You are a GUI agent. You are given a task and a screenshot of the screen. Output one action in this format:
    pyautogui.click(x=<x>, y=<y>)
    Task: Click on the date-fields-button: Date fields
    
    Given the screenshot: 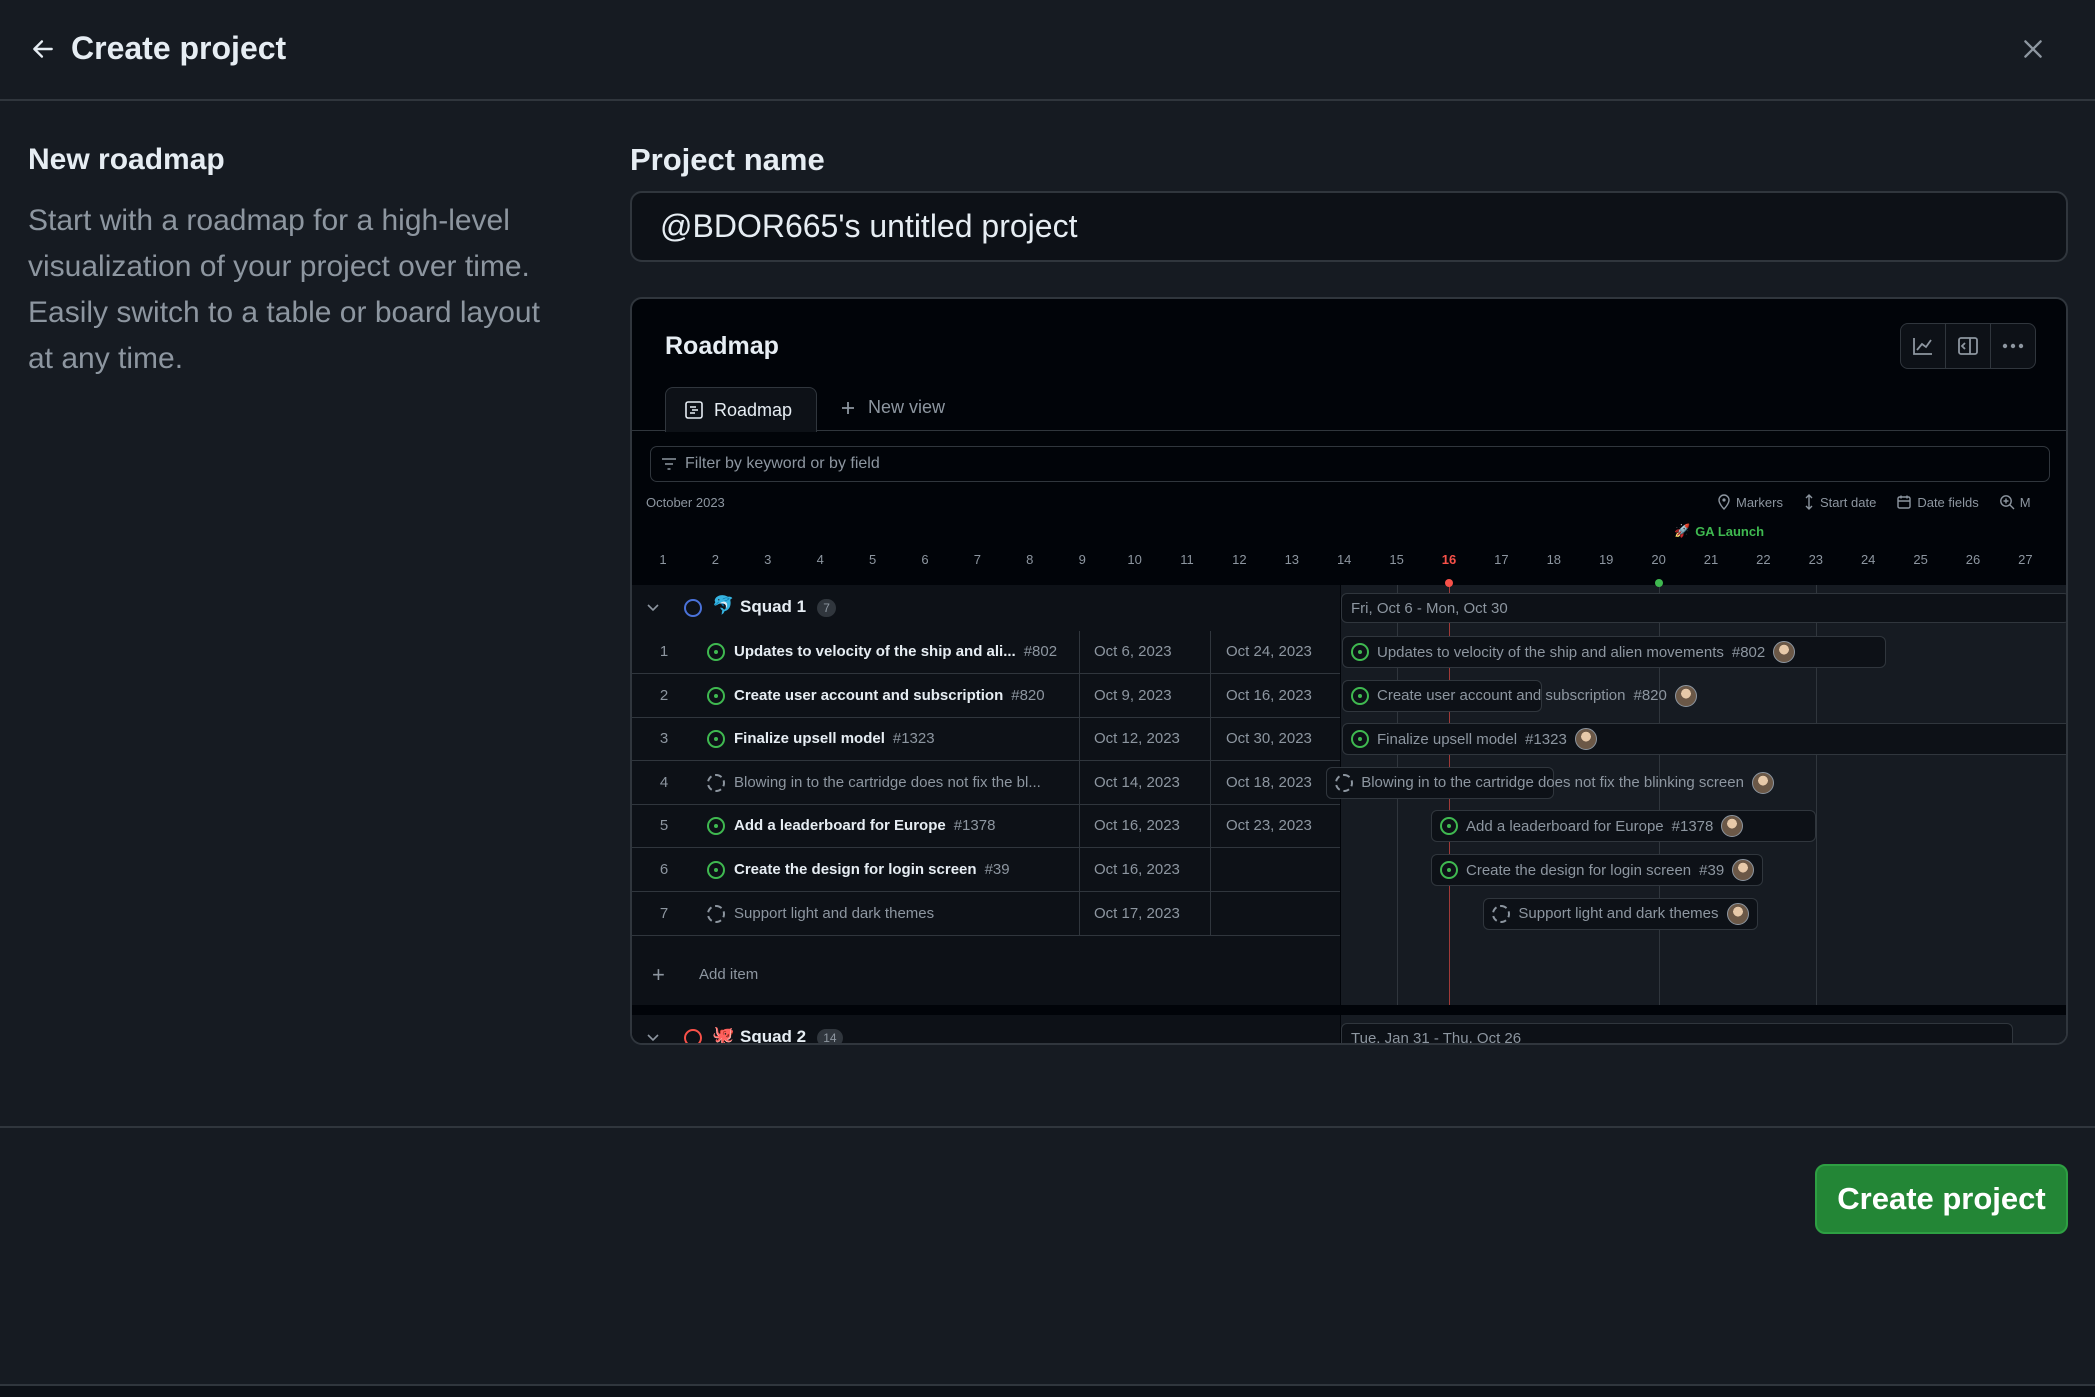 What is the action you would take?
    pyautogui.click(x=1937, y=502)
    